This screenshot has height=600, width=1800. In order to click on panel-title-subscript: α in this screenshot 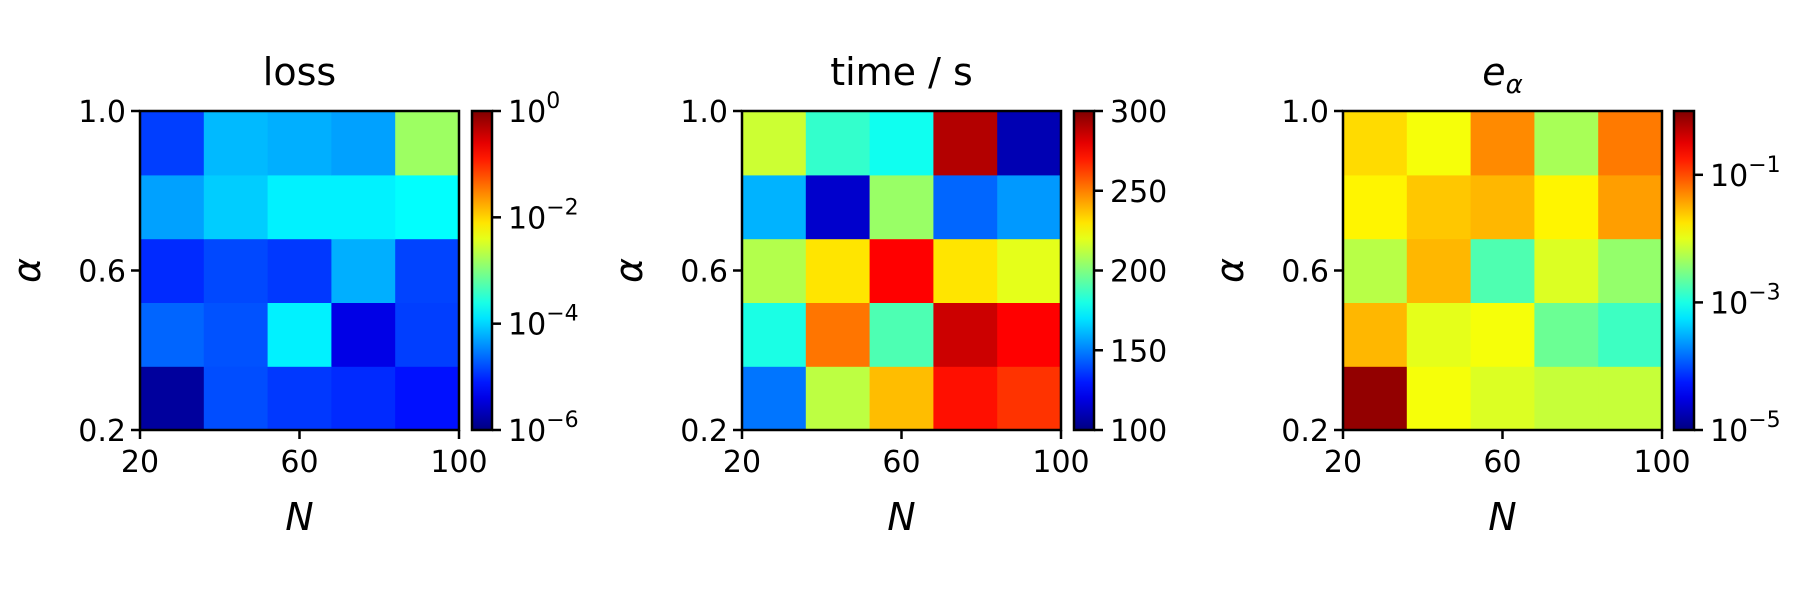, I will do `click(1514, 85)`.